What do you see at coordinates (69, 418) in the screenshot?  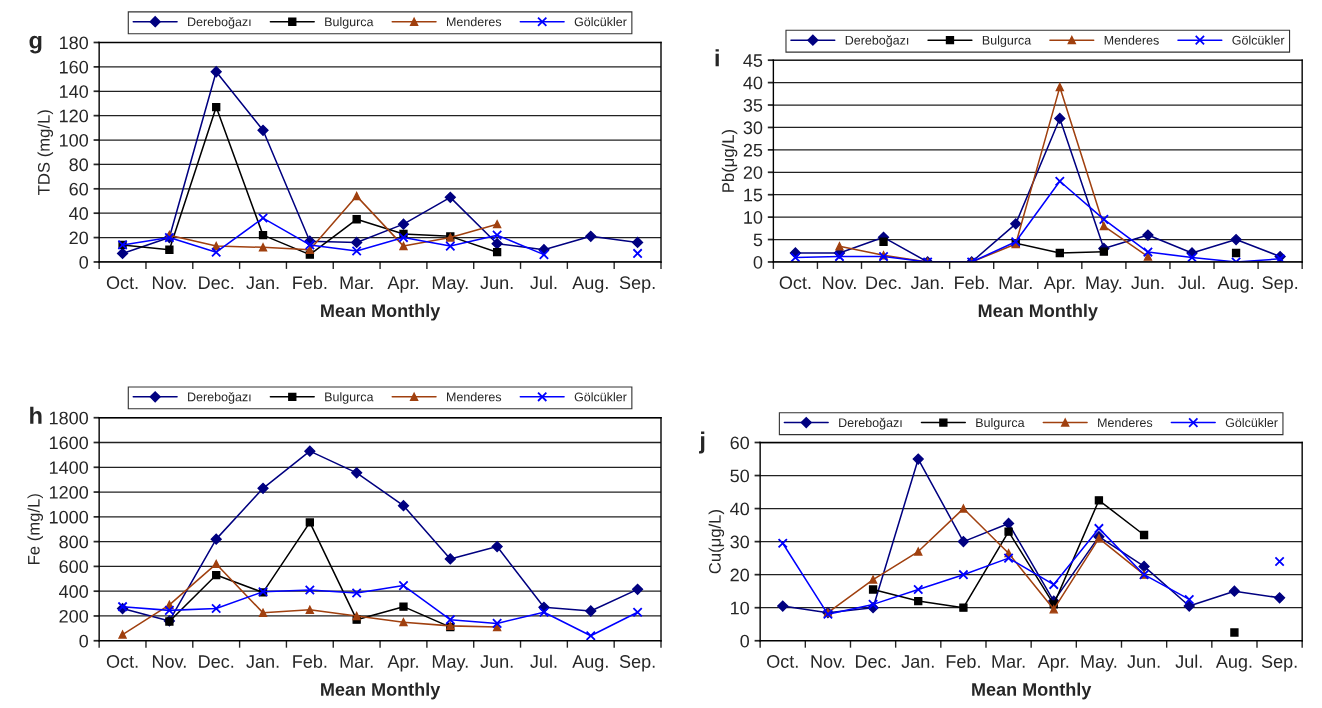 I see `y-tick-label: 1800` at bounding box center [69, 418].